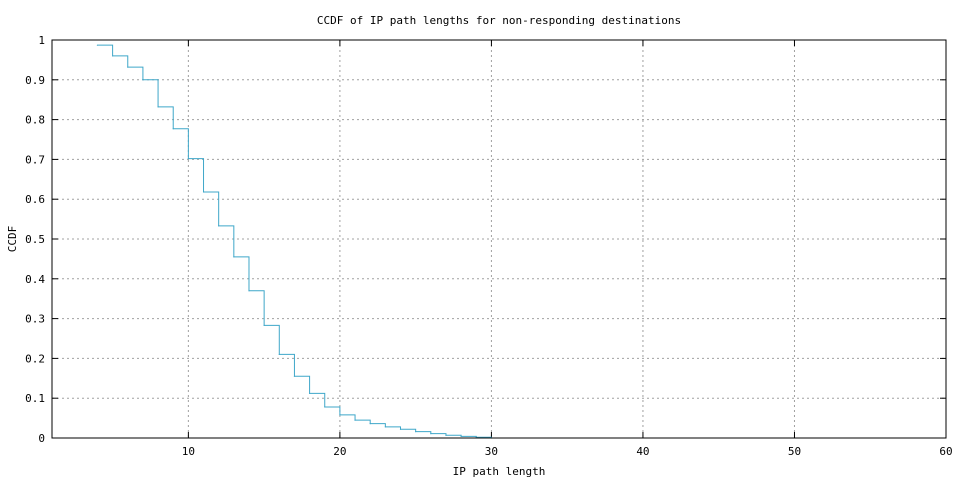 This screenshot has height=480, width=965. What do you see at coordinates (642, 451) in the screenshot?
I see `x-tick-label: 40` at bounding box center [642, 451].